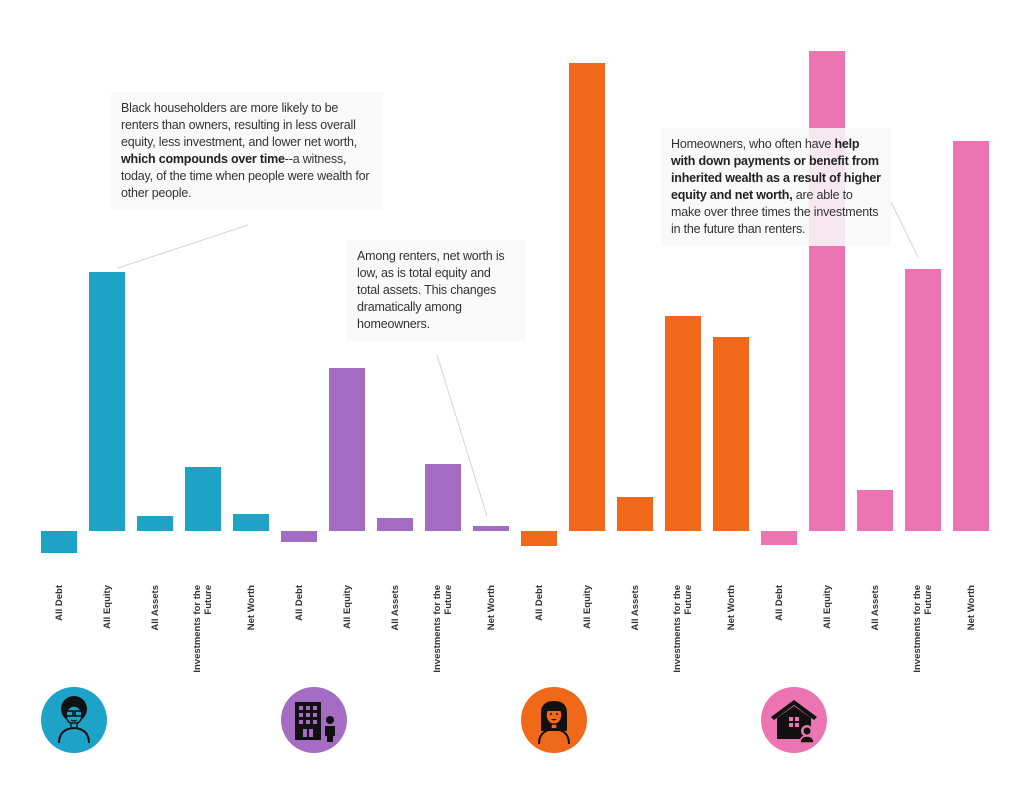 The image size is (1024, 786). What do you see at coordinates (74, 720) in the screenshot?
I see `person-afro-glasses-icon` at bounding box center [74, 720].